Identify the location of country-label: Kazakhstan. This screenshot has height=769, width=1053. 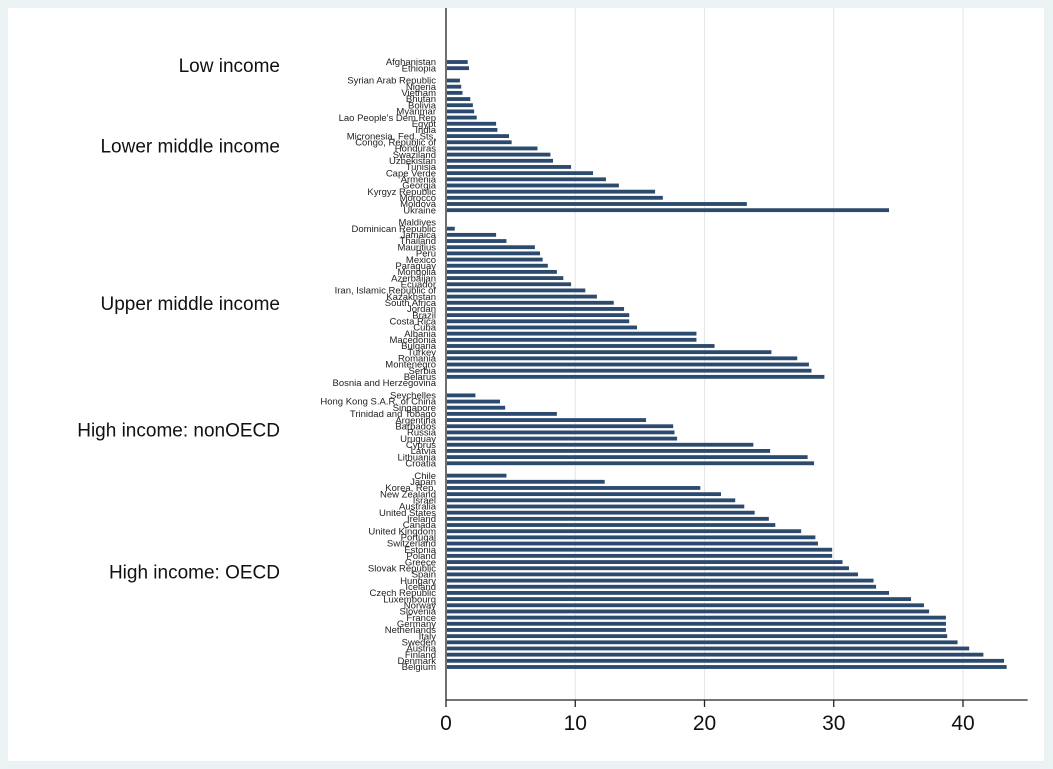
(411, 297).